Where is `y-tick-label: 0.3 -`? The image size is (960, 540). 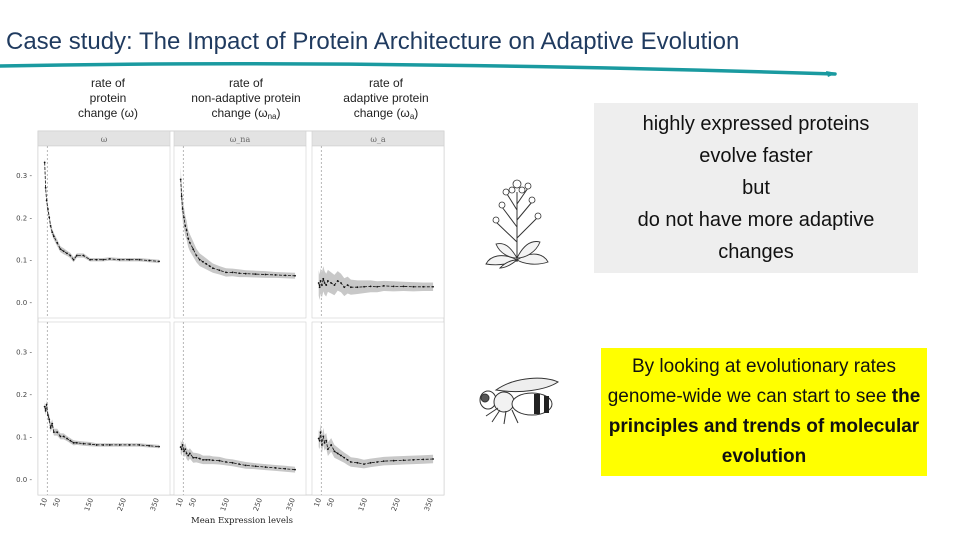
y-tick-label: 0.3 - is located at coordinates (24, 176).